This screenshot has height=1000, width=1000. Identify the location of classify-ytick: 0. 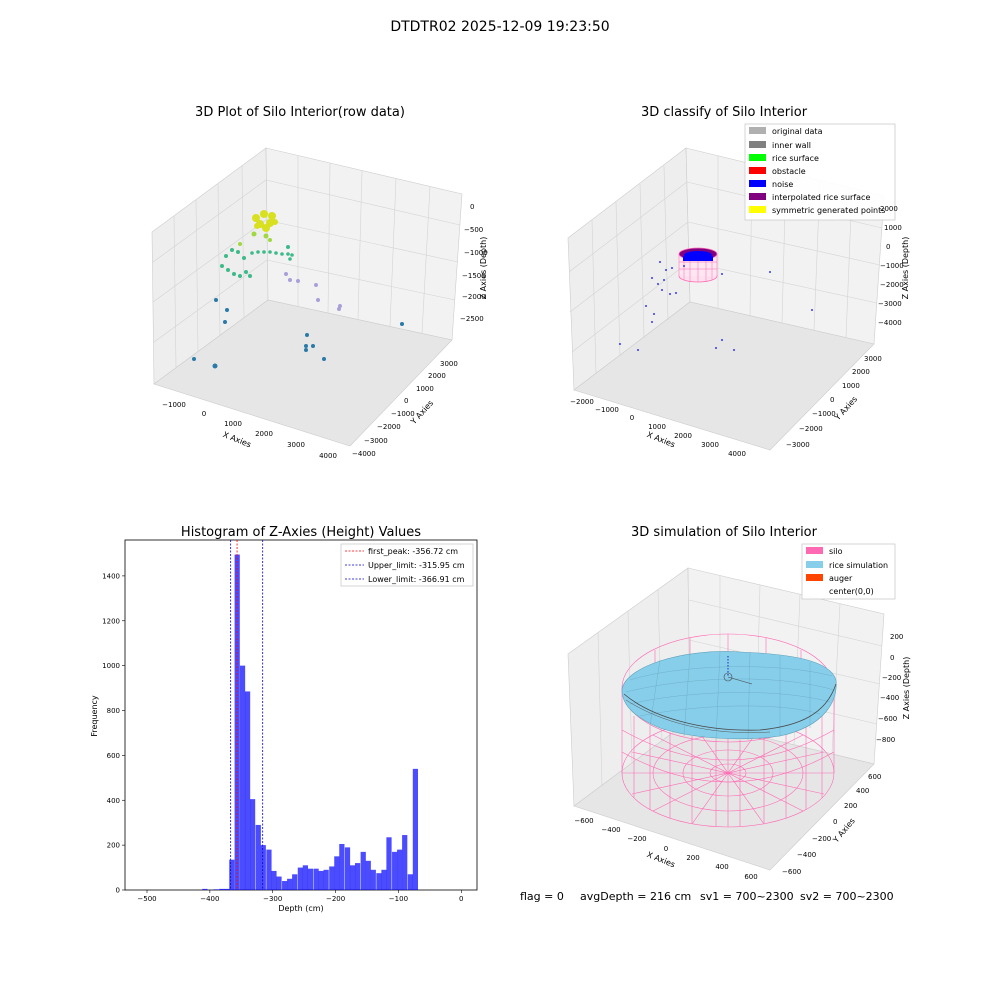
(832, 400).